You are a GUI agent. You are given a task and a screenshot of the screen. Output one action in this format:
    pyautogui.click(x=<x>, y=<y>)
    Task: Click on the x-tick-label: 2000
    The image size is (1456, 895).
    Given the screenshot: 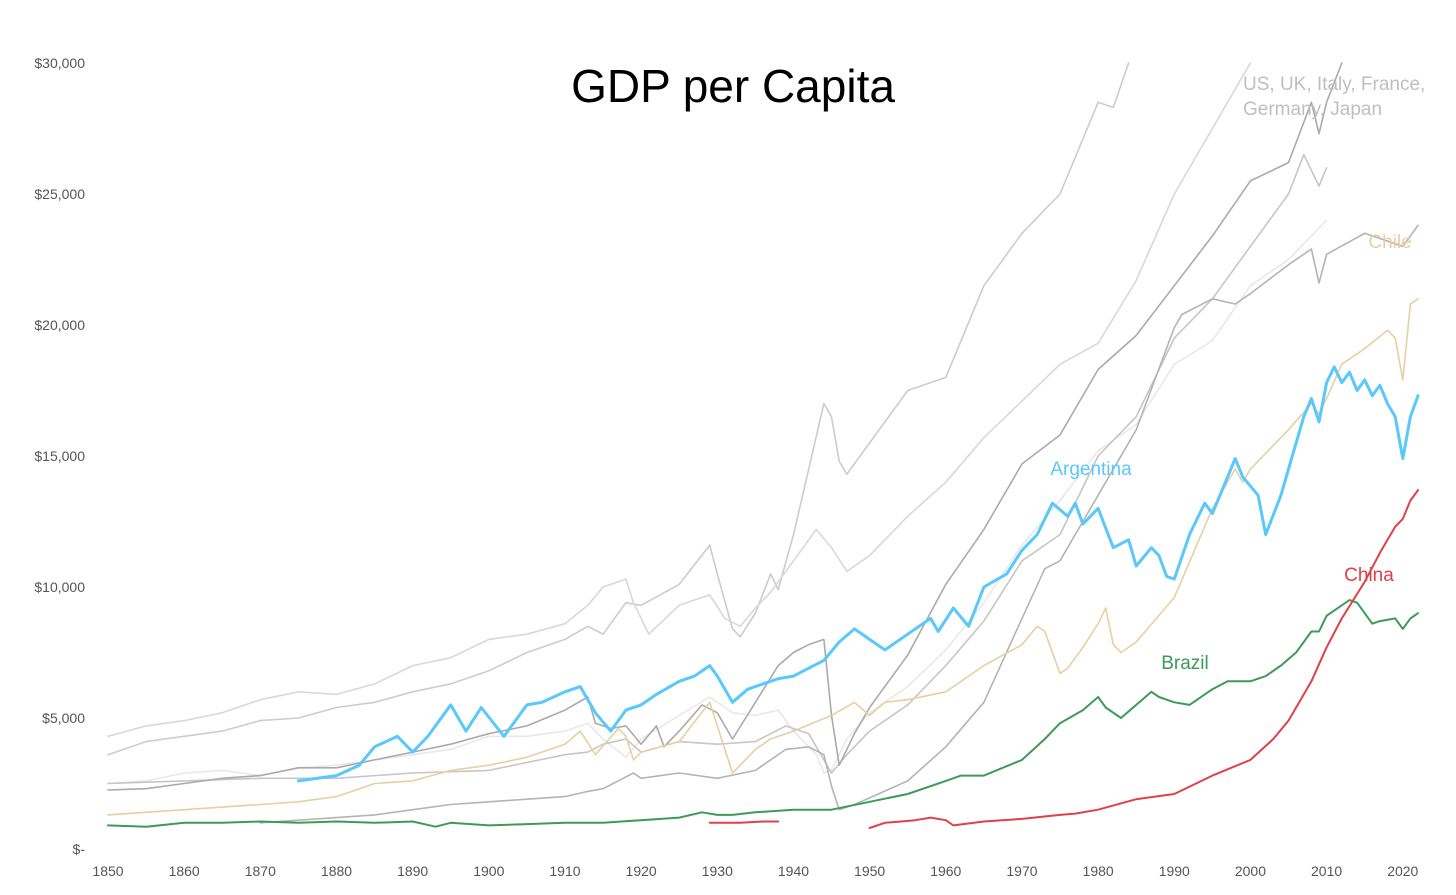 What is the action you would take?
    pyautogui.click(x=1250, y=871)
    